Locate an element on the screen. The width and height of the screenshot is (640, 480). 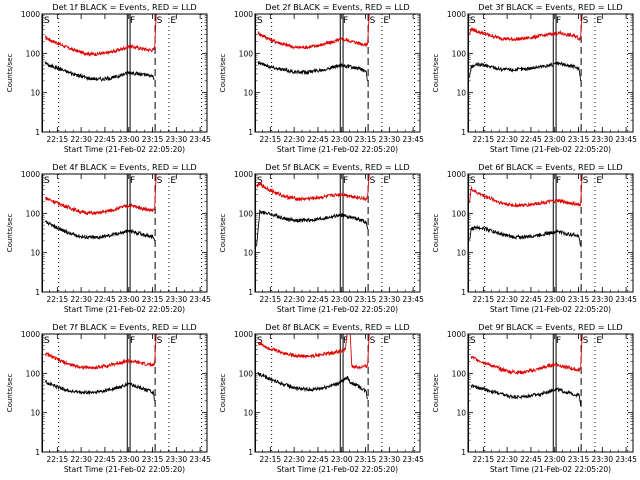
lld-series-line is located at coordinates (101, 194).